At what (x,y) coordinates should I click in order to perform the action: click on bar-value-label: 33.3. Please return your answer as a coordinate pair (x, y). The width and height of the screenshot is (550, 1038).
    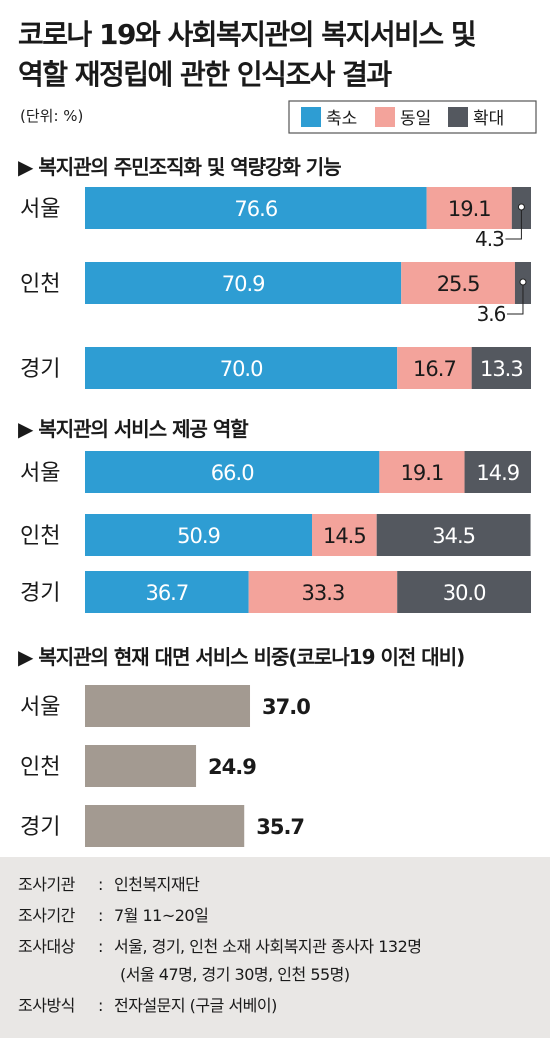
    Looking at the image, I should click on (323, 593).